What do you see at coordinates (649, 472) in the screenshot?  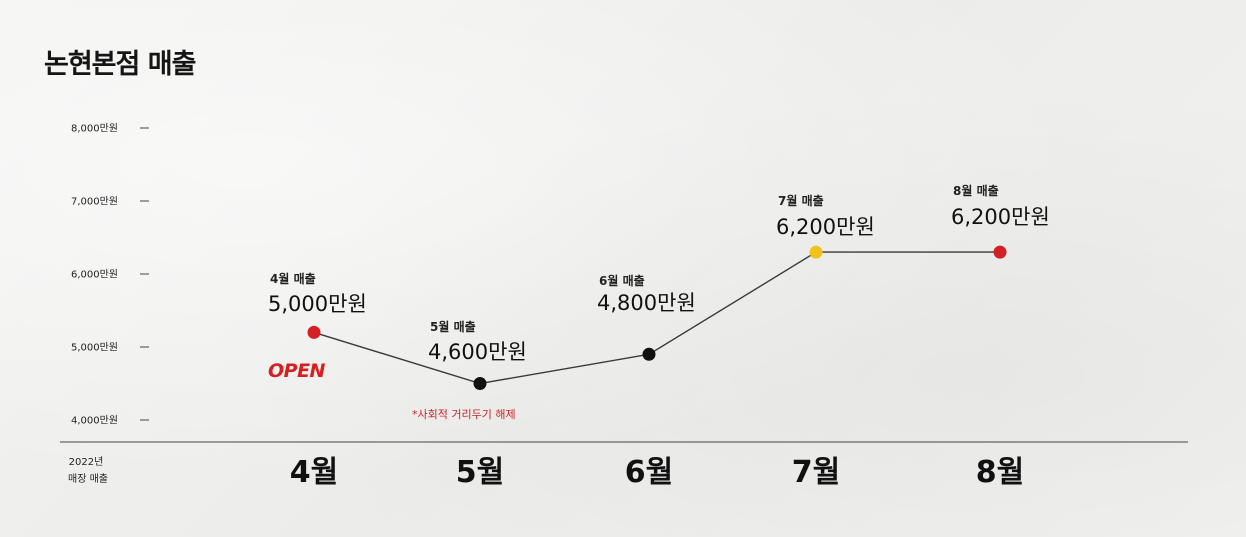 I see `x-tick-label: 6월` at bounding box center [649, 472].